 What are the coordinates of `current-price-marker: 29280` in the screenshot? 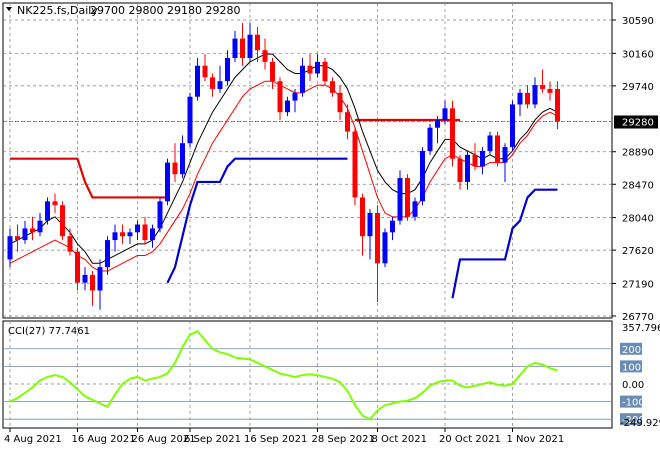 It's located at (636, 122).